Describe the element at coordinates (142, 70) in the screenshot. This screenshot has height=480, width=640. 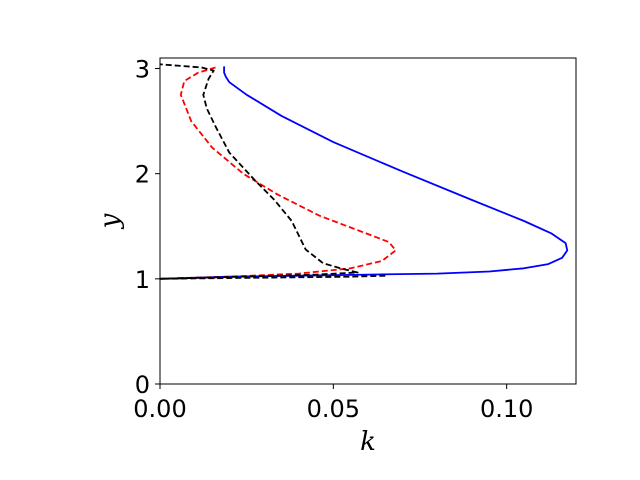
I see `y-tick-label: 3` at that location.